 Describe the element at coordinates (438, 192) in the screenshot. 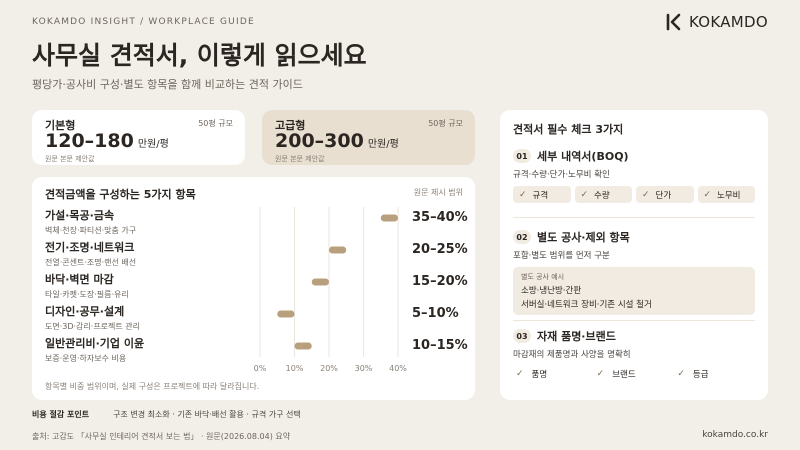

I see `chart-note: 원문 제시 범위` at that location.